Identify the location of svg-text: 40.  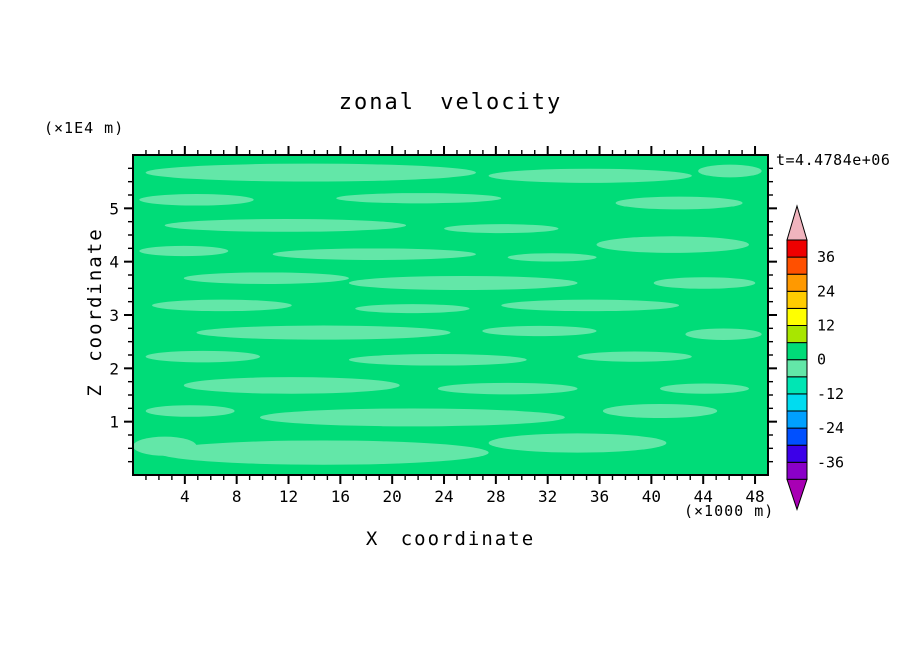
(651, 496).